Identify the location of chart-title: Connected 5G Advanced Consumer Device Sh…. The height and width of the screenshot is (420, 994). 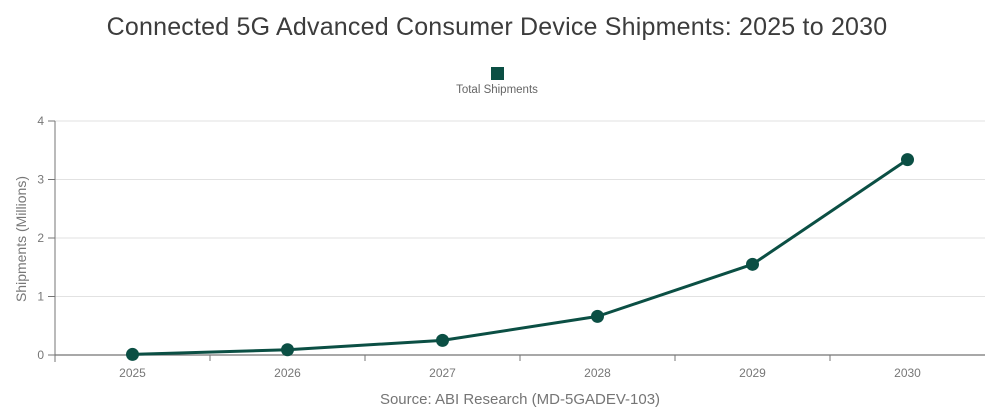
(497, 27).